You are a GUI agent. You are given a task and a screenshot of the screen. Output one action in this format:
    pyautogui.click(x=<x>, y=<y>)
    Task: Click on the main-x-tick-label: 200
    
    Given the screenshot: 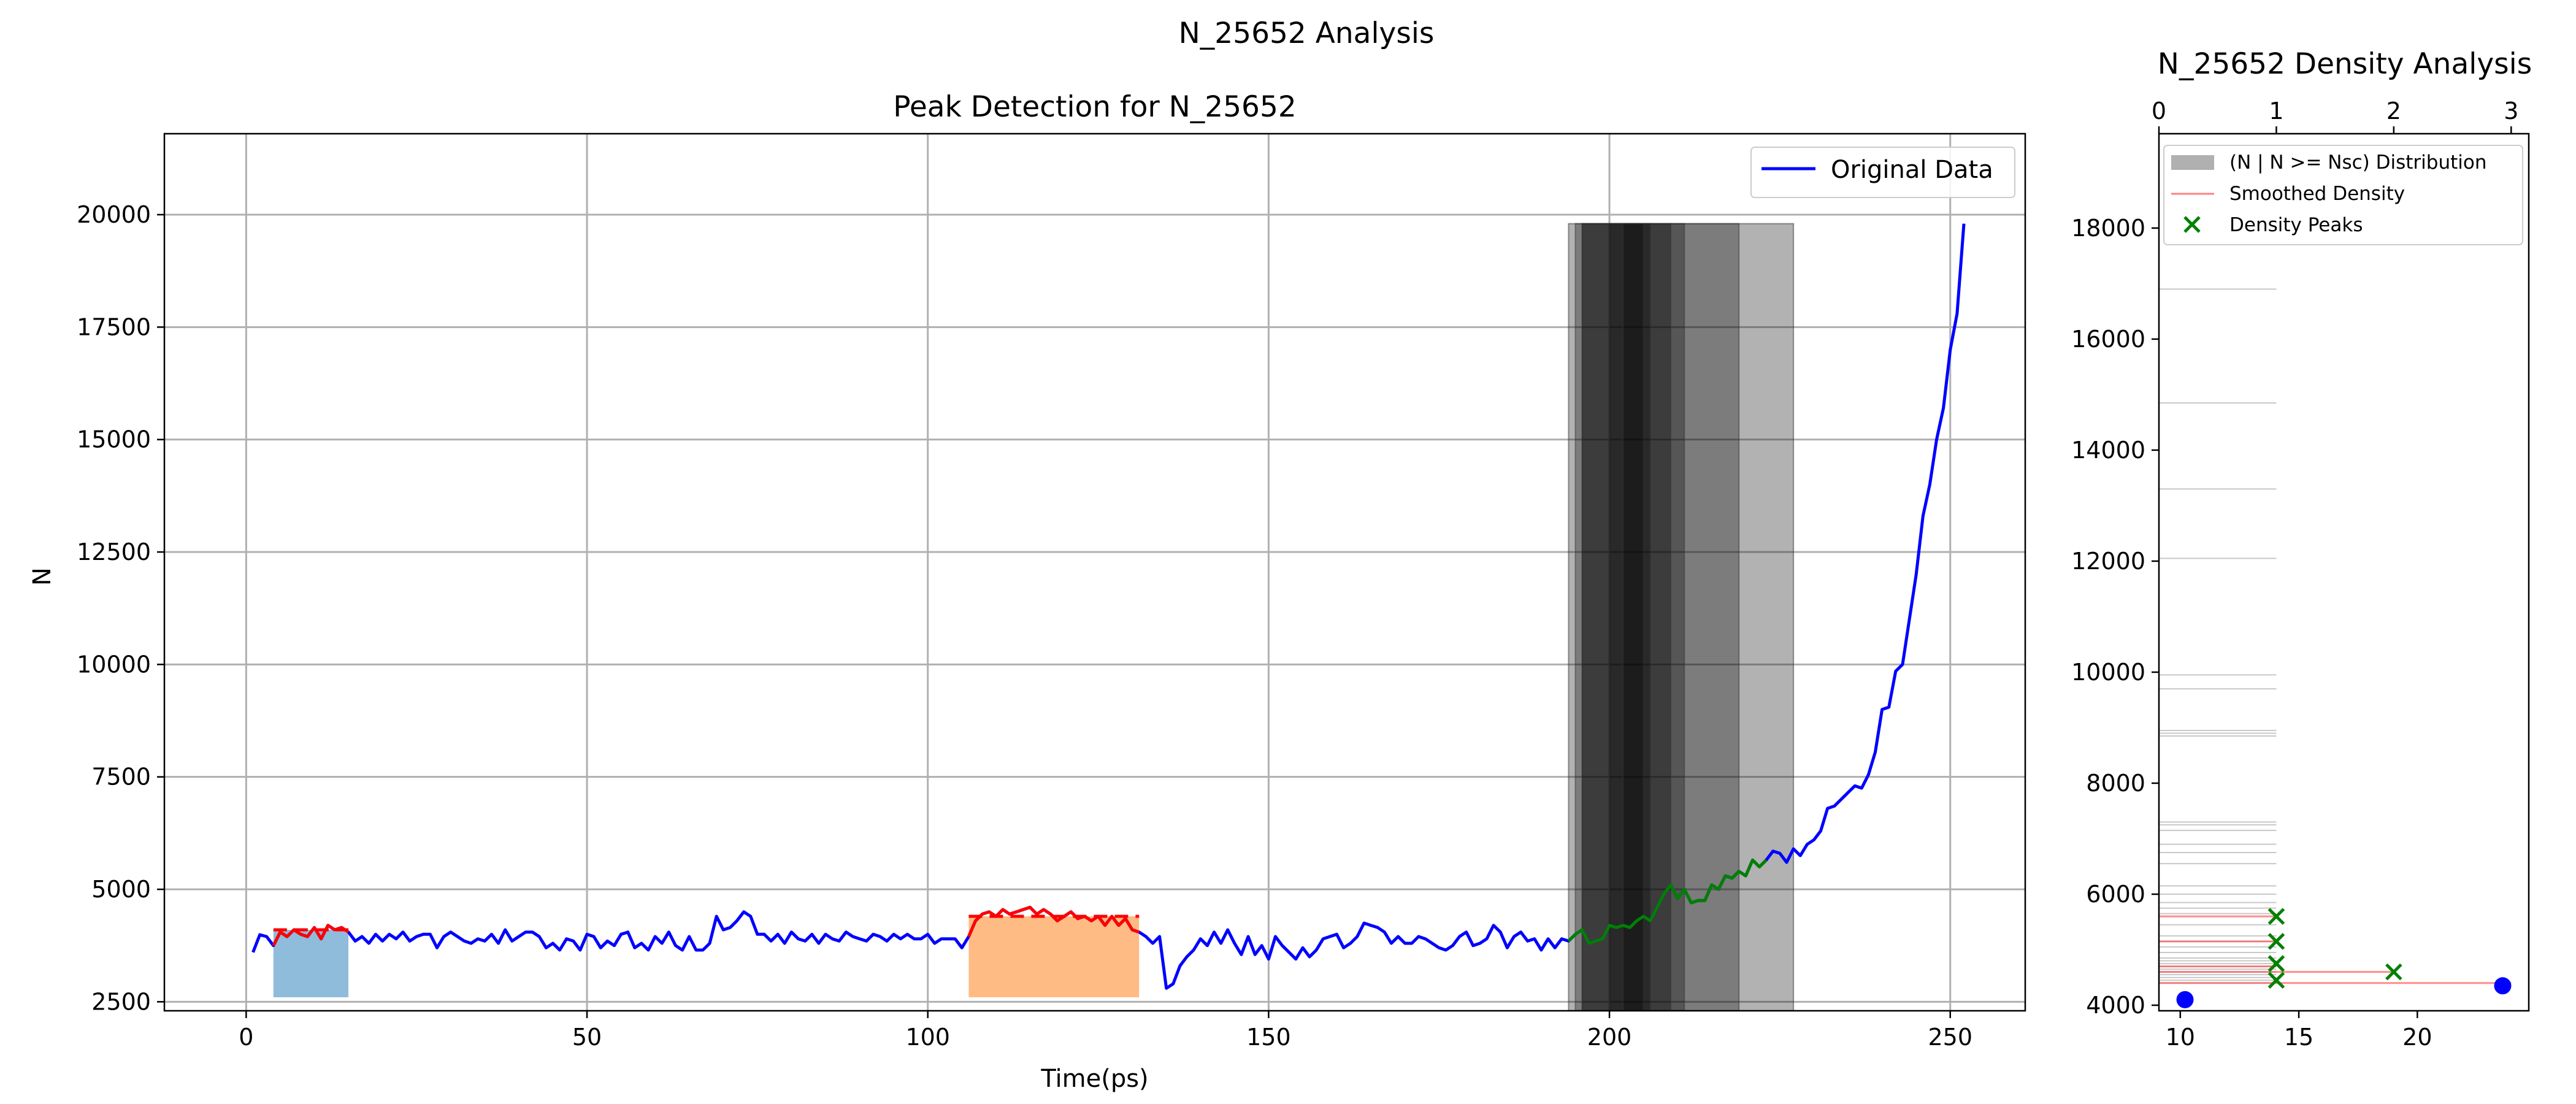 What is the action you would take?
    pyautogui.click(x=1609, y=1037)
    